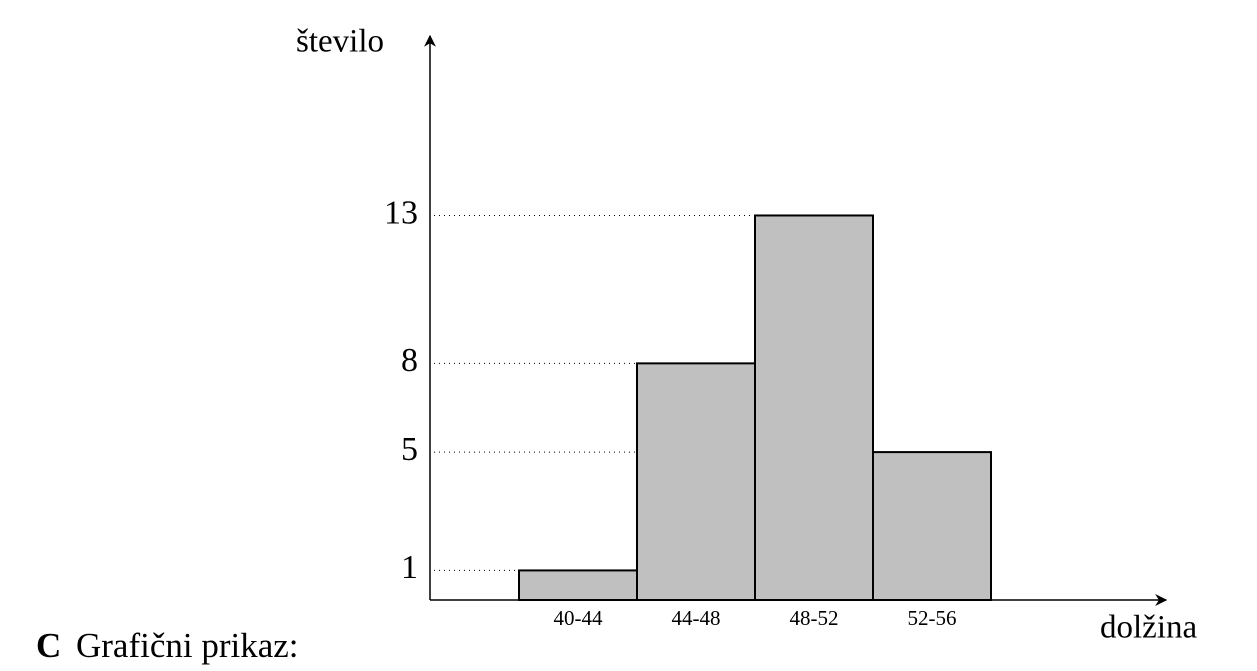 This screenshot has height=671, width=1257. What do you see at coordinates (932, 618) in the screenshot?
I see `x-tick-label: 52-56` at bounding box center [932, 618].